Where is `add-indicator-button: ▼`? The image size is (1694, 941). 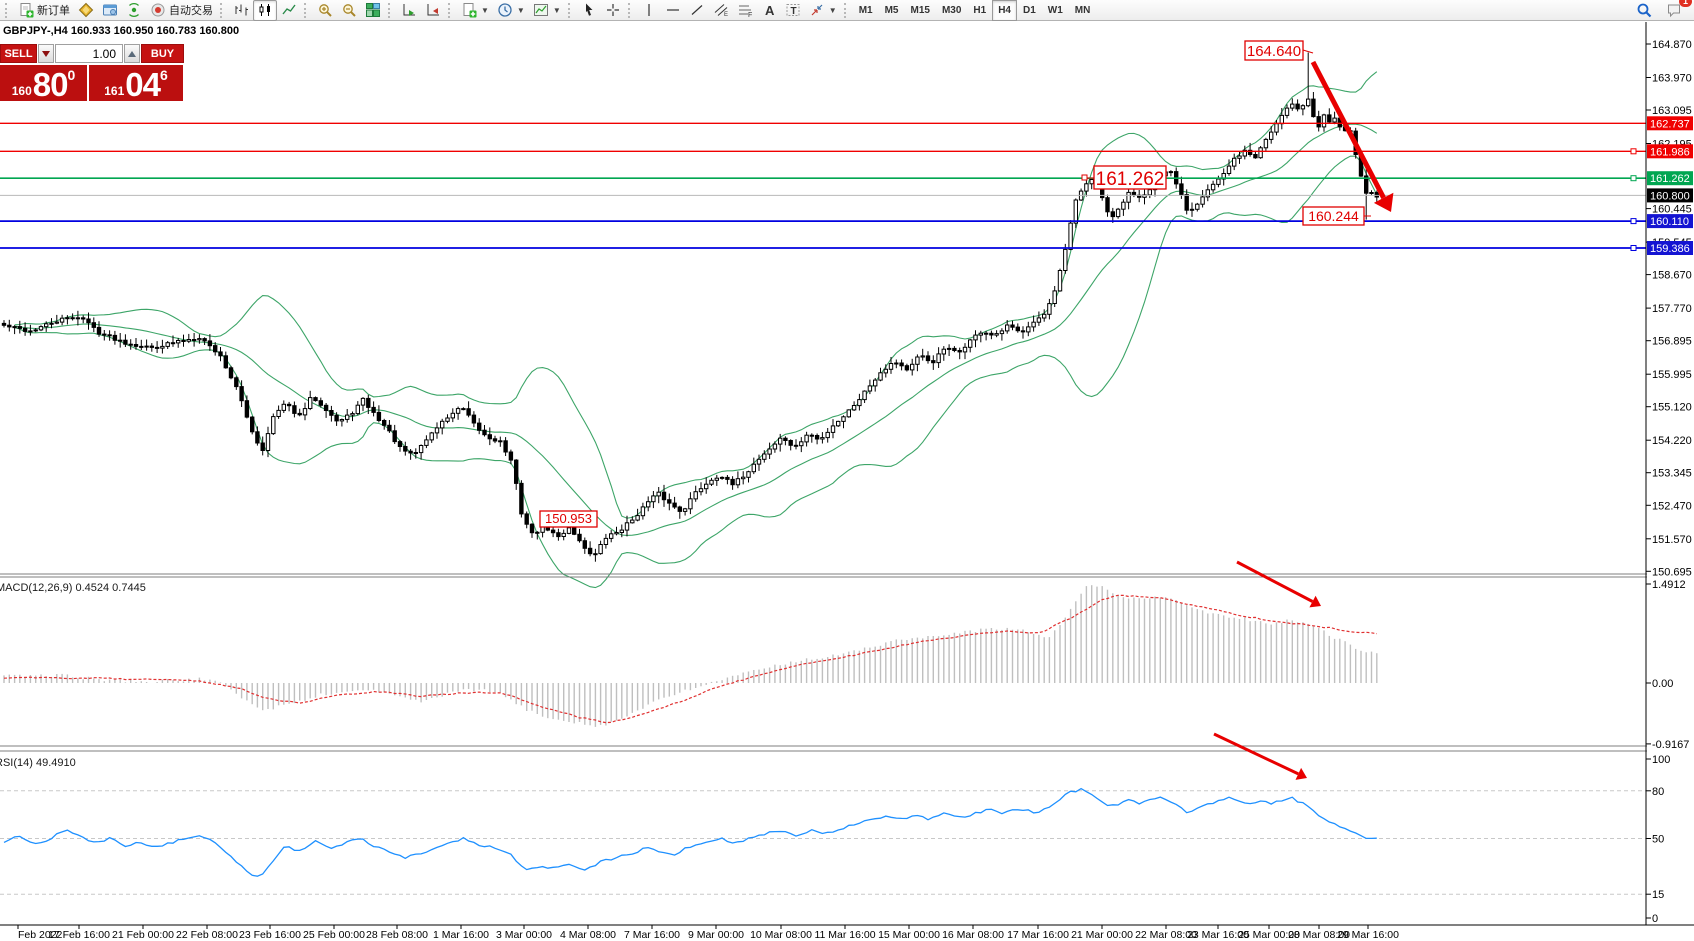
add-indicator-button: ▼ is located at coordinates (475, 10).